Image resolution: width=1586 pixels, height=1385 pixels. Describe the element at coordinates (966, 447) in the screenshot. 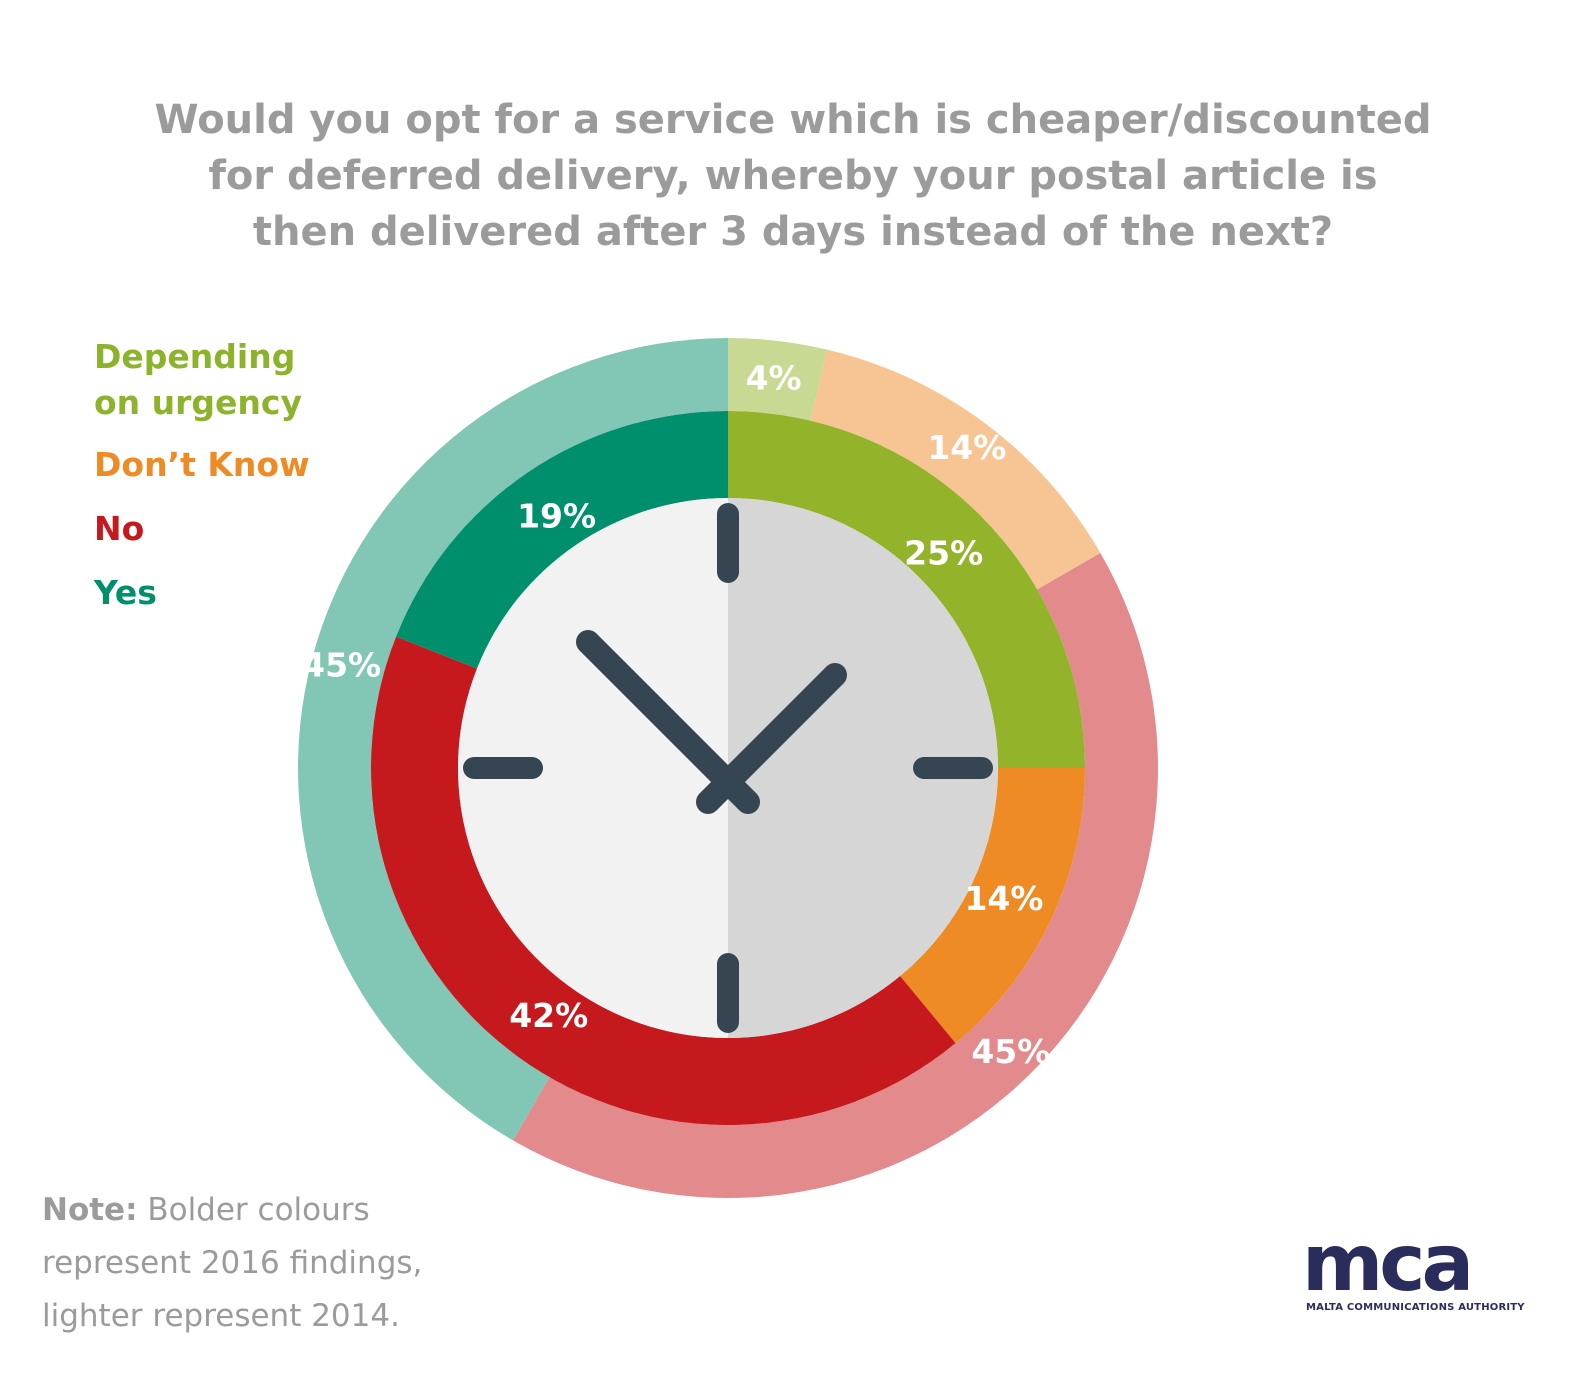

I see `label-2014-dont-know: 14%` at that location.